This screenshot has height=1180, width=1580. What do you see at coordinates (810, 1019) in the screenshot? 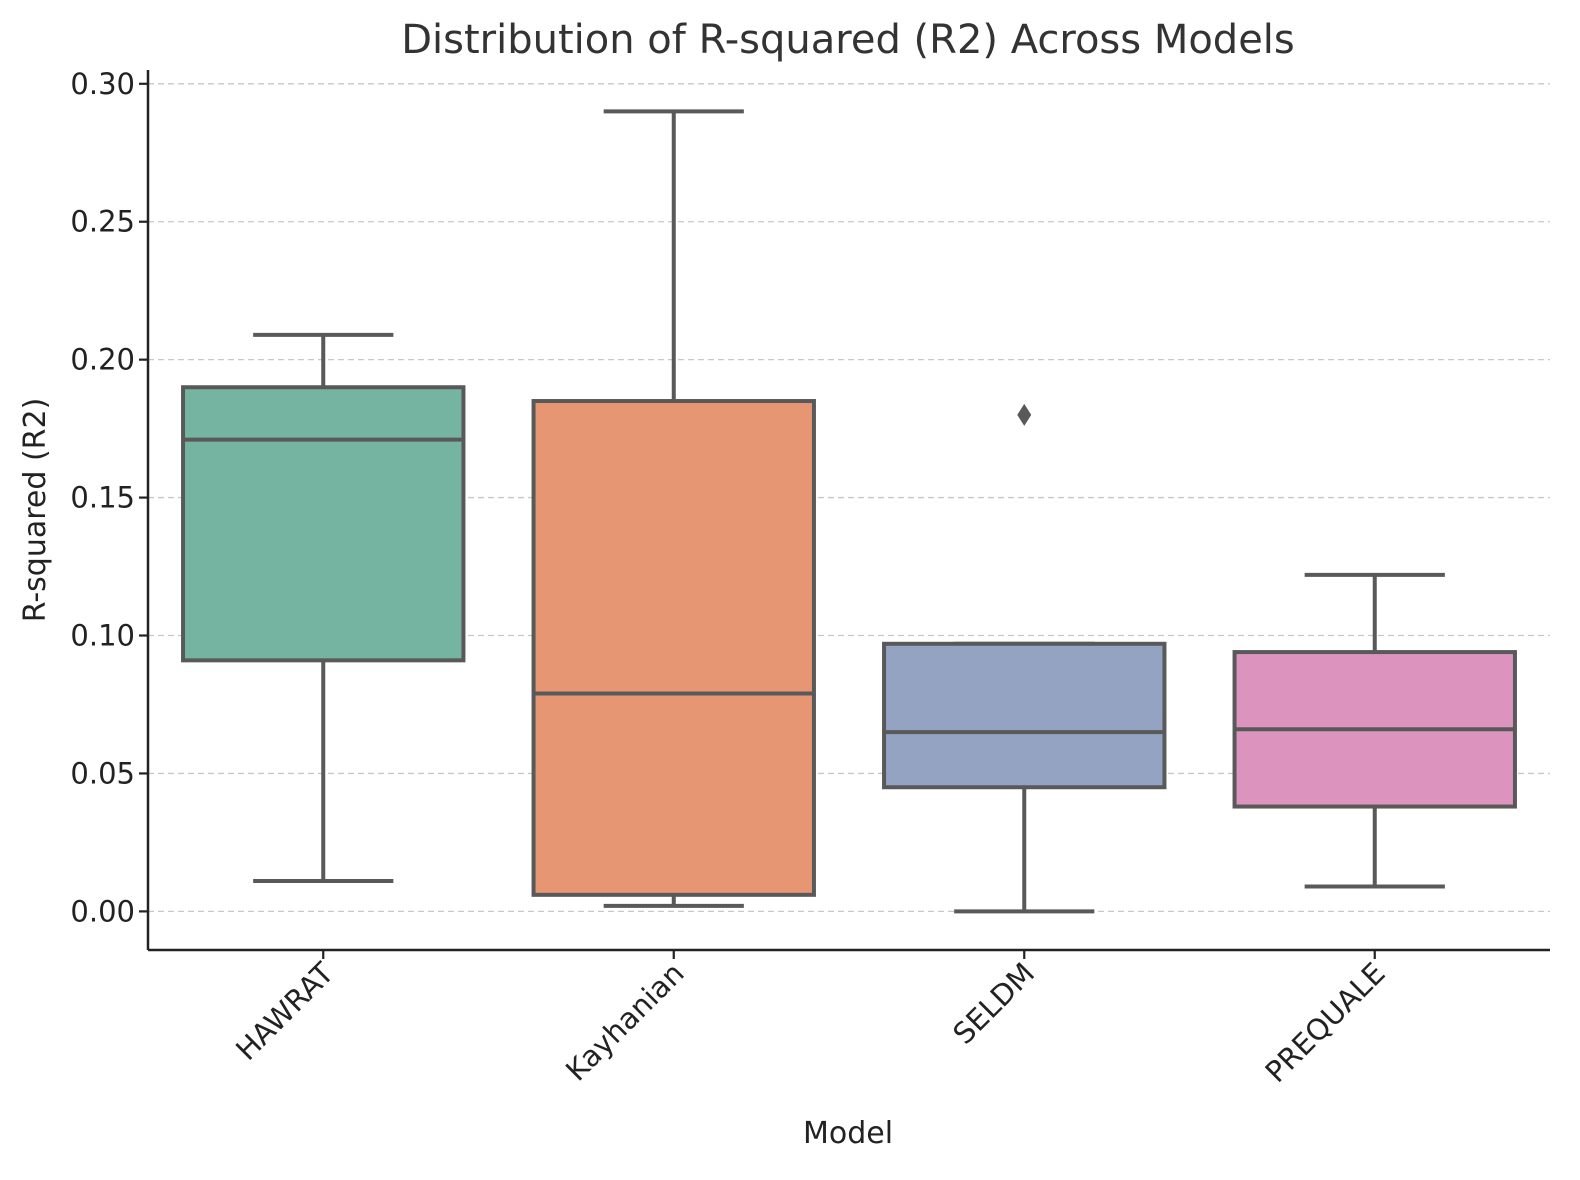
I see `x-ticks: HAWRAT Kayhanian SELDM PREQUALE` at bounding box center [810, 1019].